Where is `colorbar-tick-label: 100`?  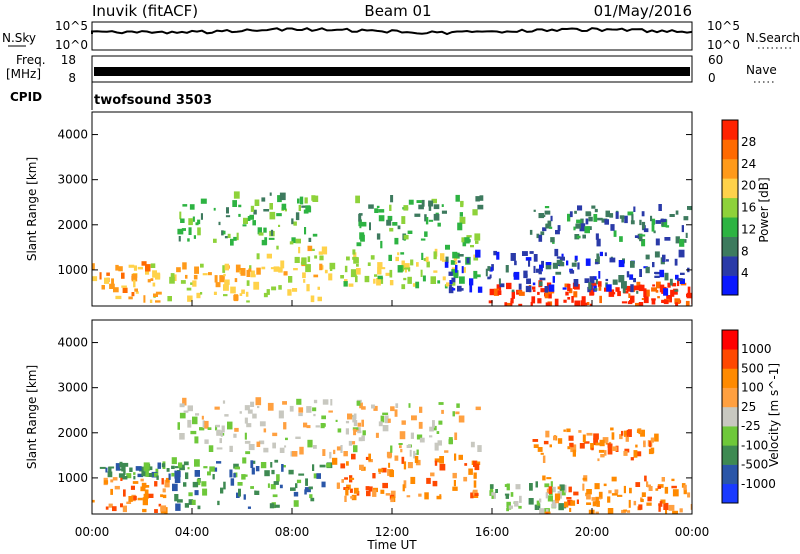
colorbar-tick-label: 100 is located at coordinates (752, 388).